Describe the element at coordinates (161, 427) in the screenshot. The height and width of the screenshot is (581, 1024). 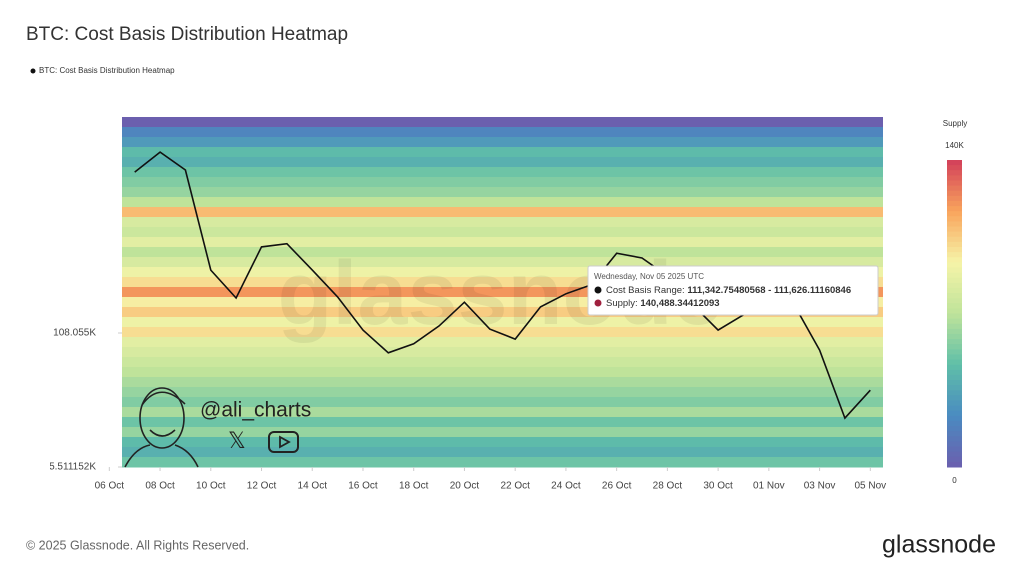
I see `avatar` at that location.